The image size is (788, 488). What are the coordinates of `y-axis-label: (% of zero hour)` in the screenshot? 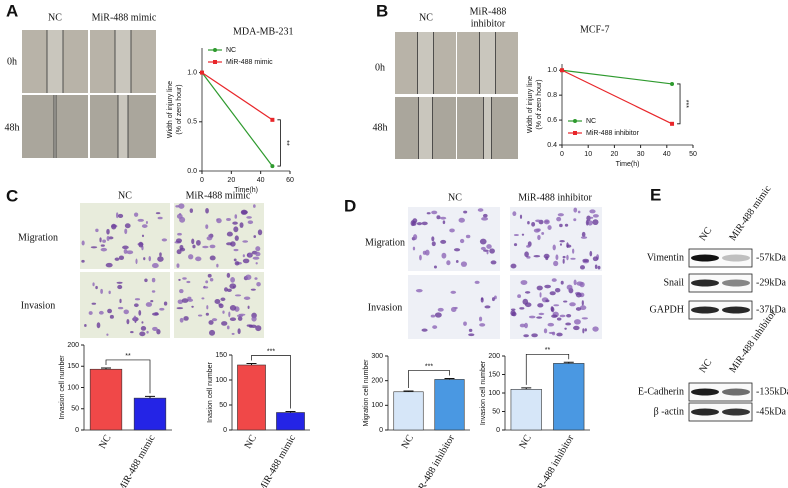 It's located at (539, 104).